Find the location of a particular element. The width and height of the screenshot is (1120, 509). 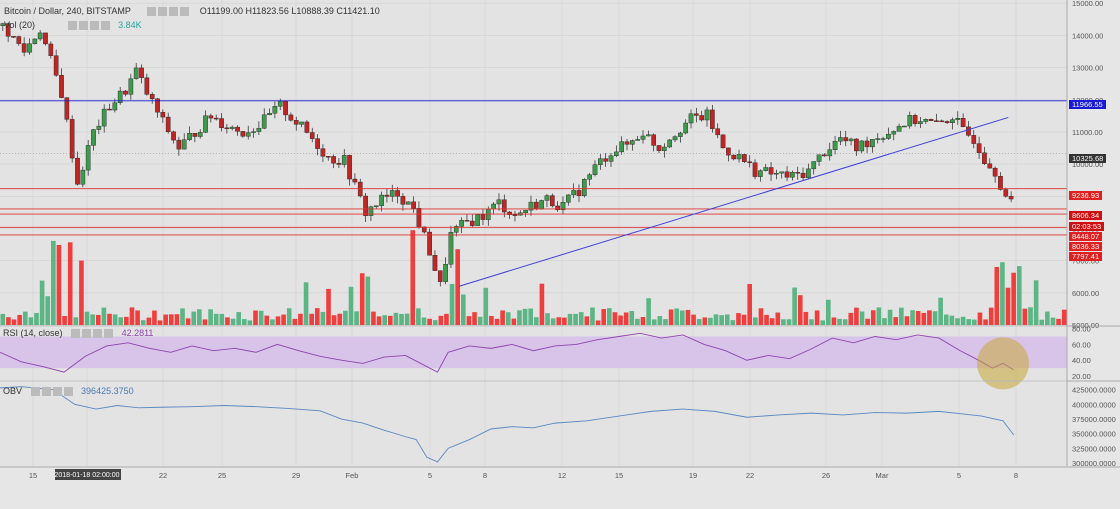

time-tick-8: 12 is located at coordinates (562, 475).